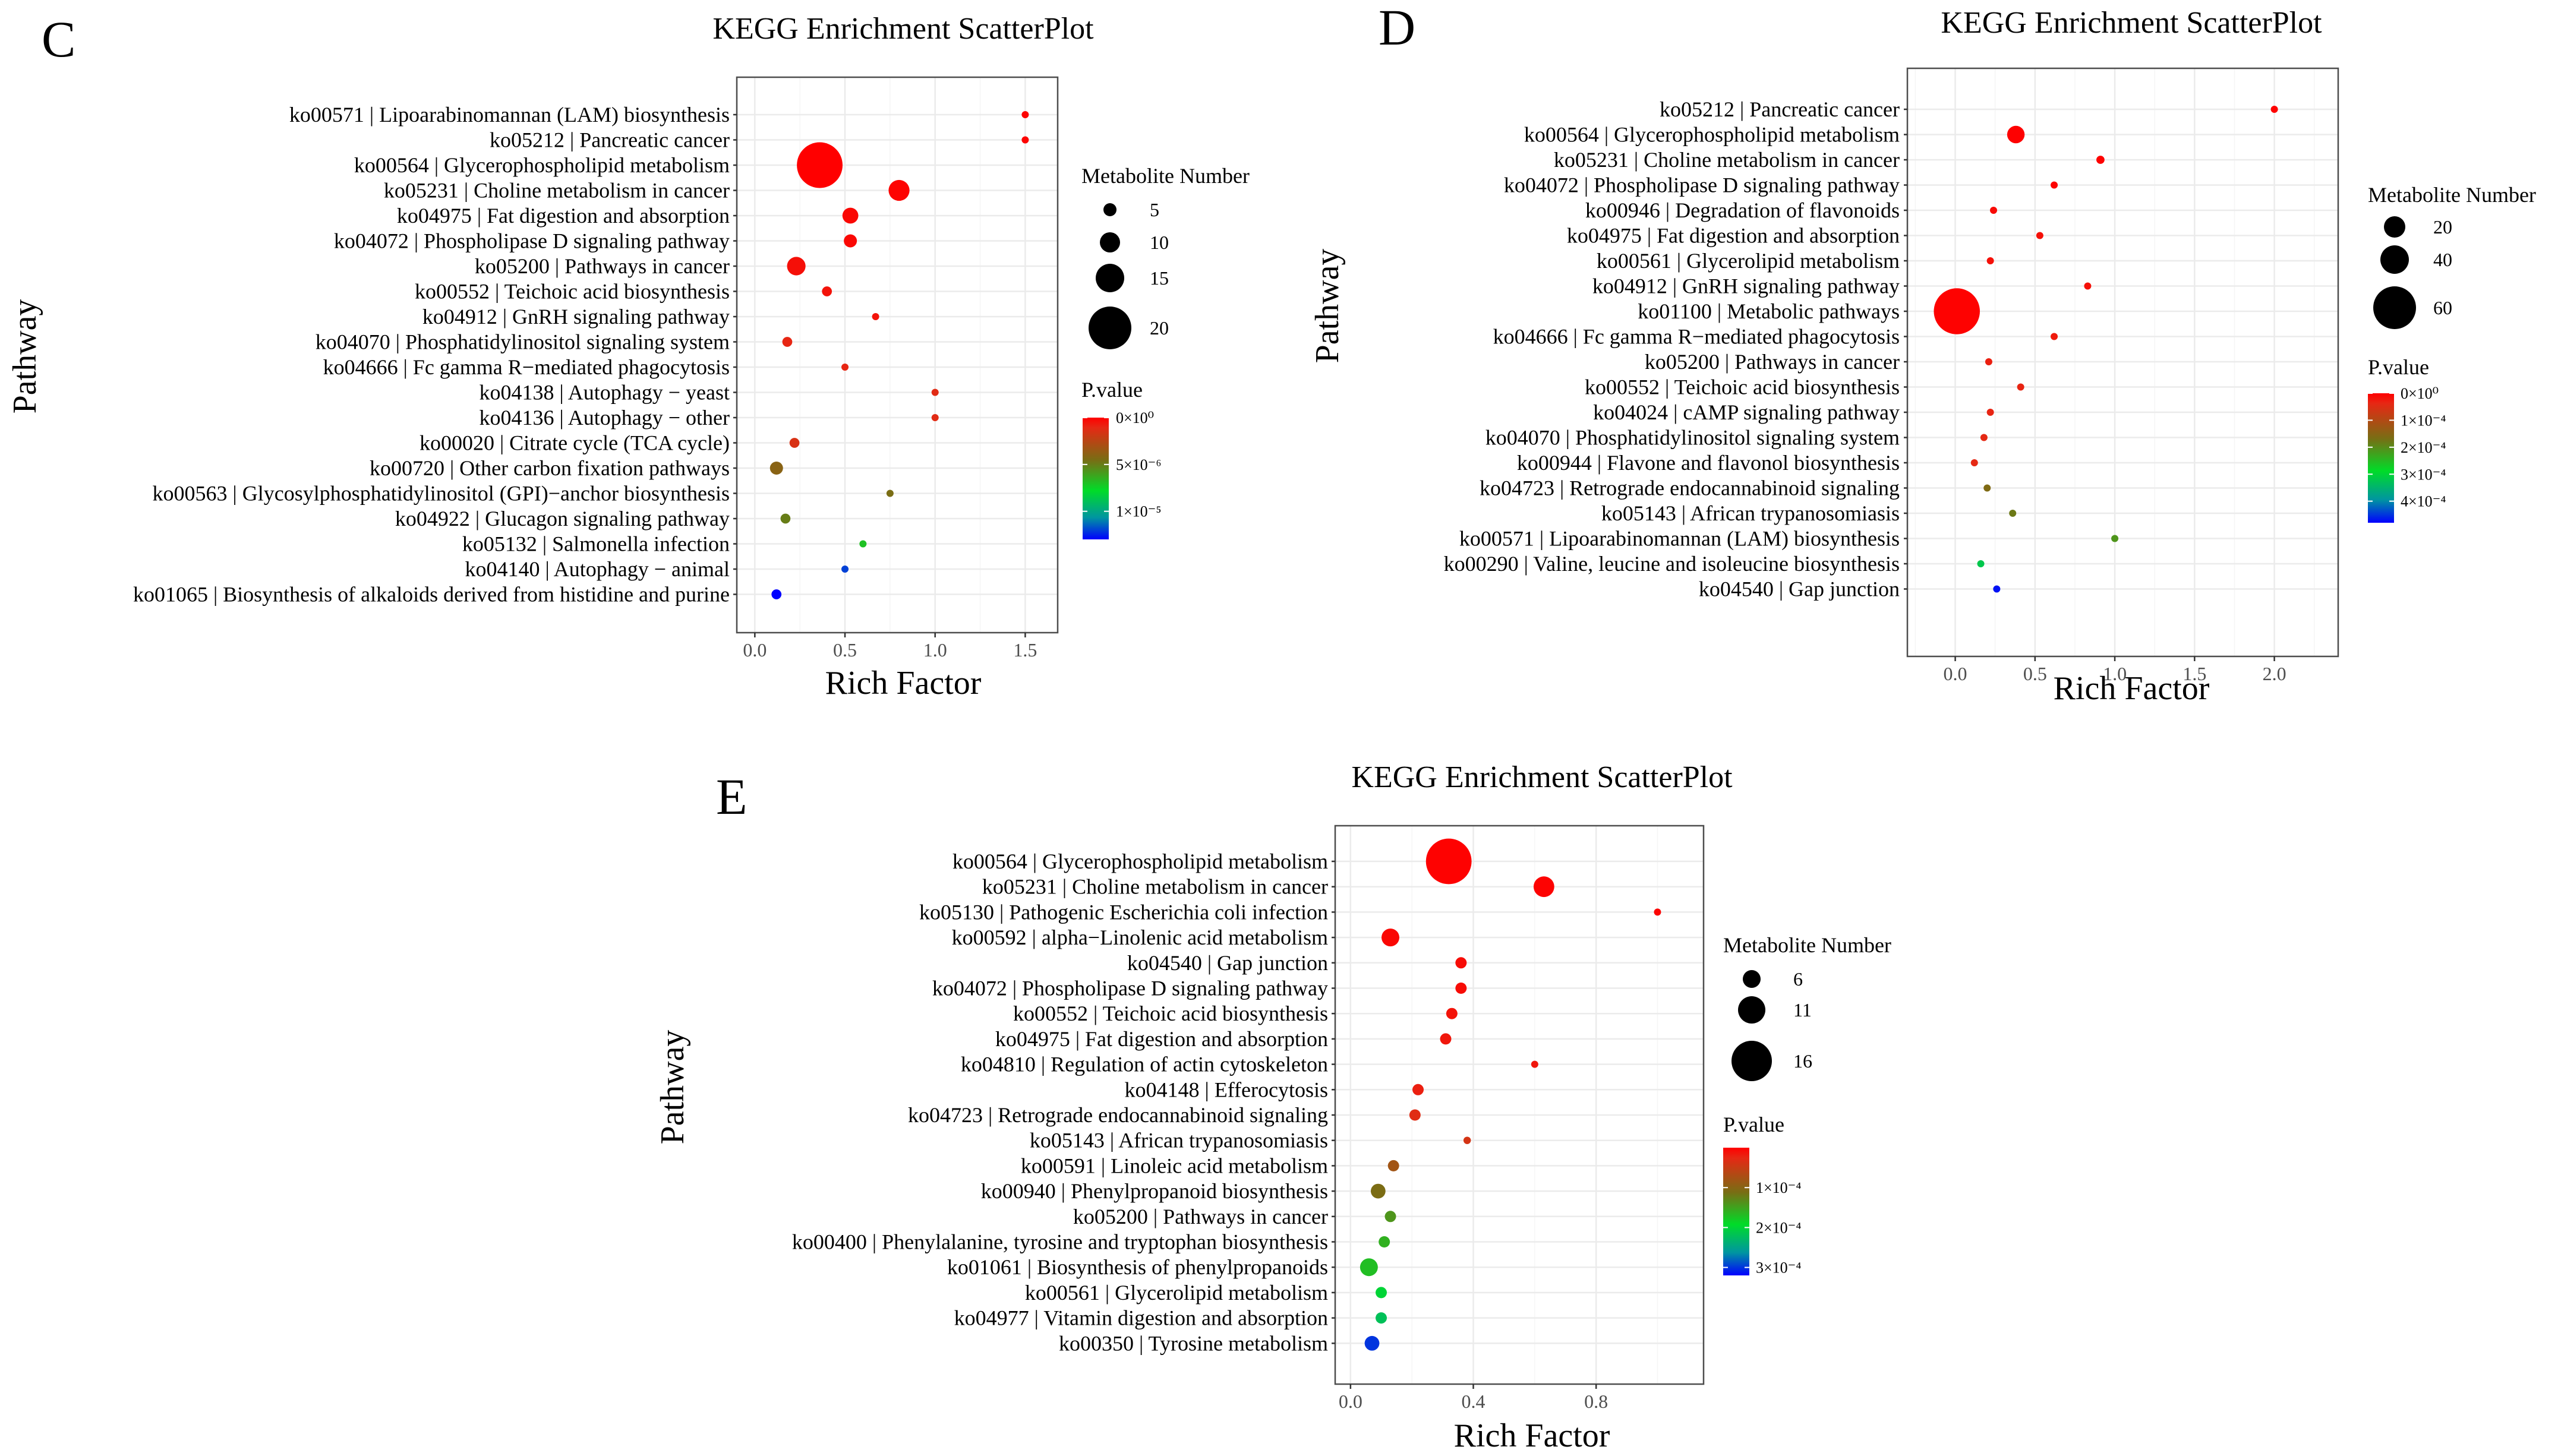 The image size is (2561, 1456). What do you see at coordinates (1769, 311) in the screenshot?
I see `y-tick-label: ko01100 | Metabolic pathways` at bounding box center [1769, 311].